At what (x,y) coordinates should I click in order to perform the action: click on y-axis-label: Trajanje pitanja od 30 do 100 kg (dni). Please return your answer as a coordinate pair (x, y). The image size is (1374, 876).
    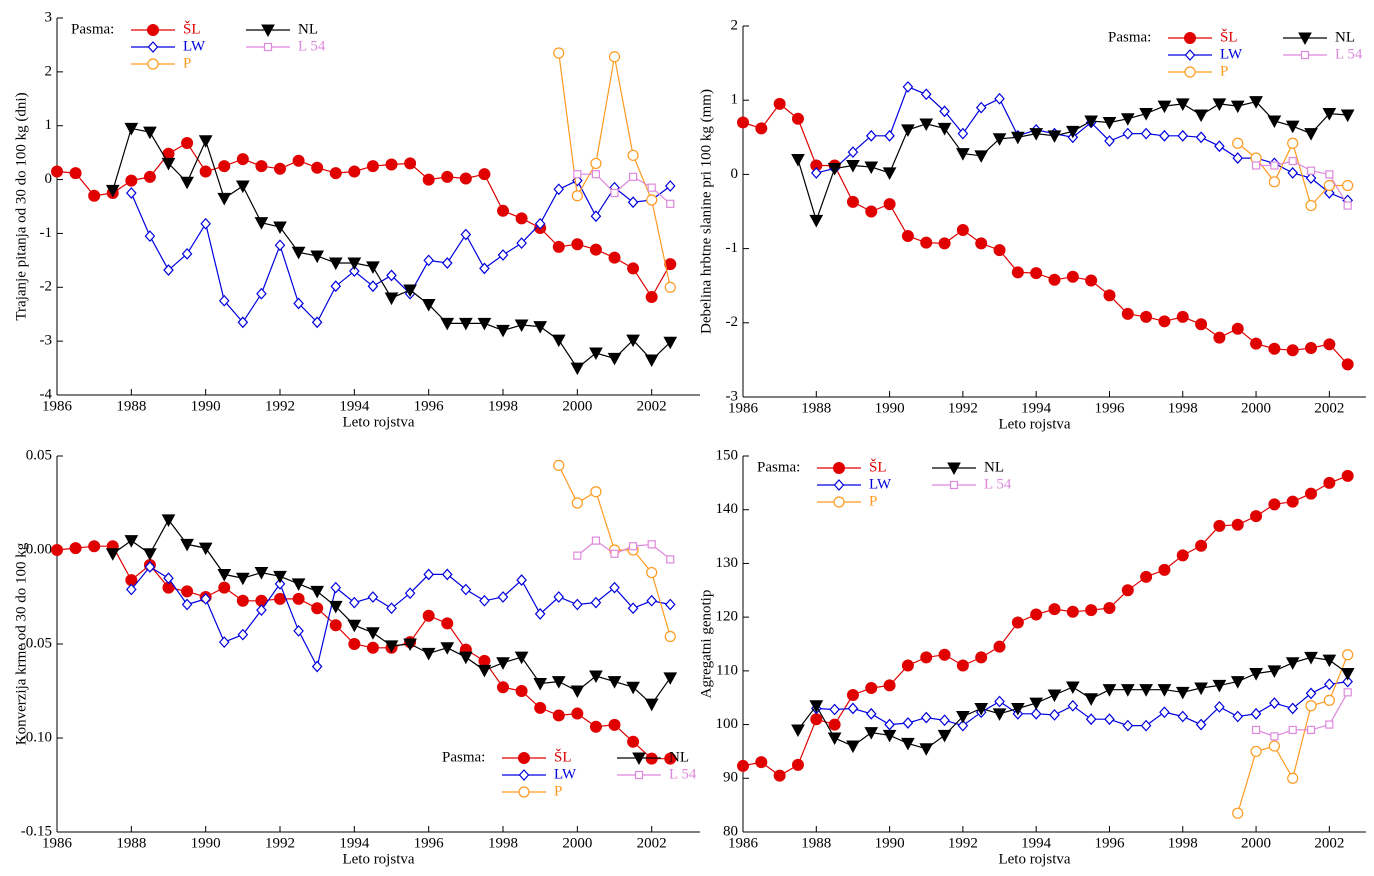
    Looking at the image, I should click on (21, 206).